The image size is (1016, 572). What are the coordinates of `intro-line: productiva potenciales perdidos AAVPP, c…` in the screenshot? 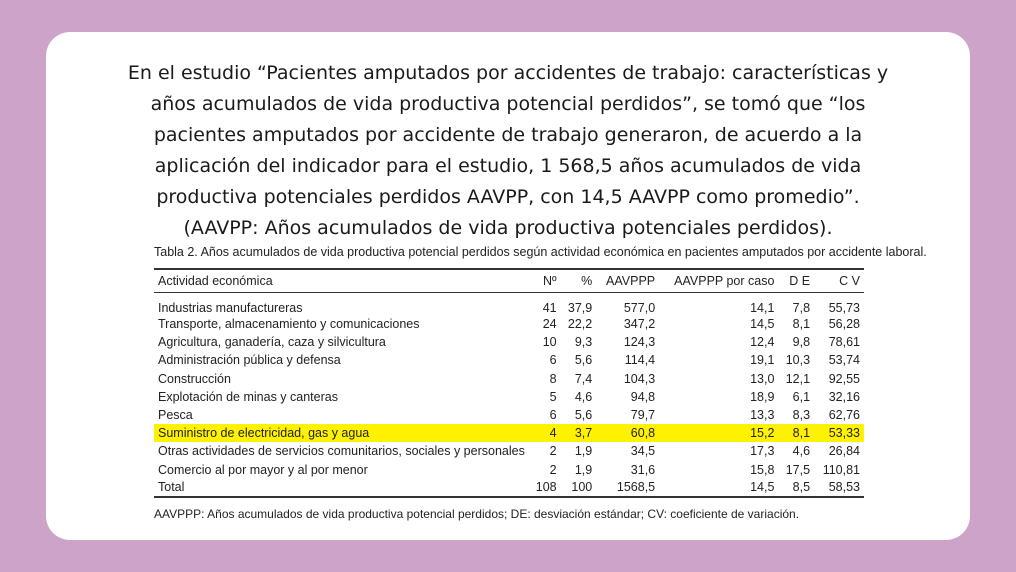 It's located at (508, 197).